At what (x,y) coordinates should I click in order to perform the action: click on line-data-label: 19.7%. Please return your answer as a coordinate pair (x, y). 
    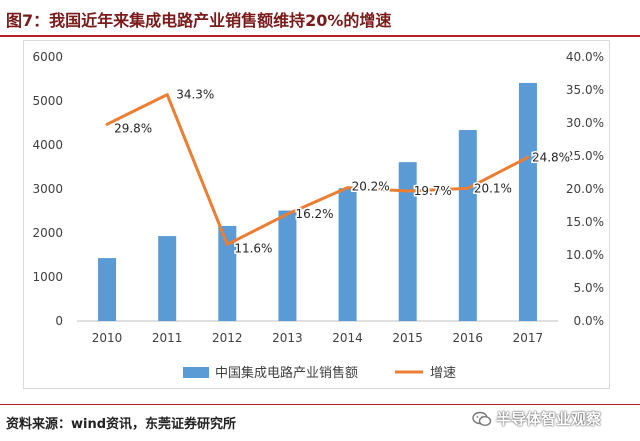
    Looking at the image, I should click on (433, 191).